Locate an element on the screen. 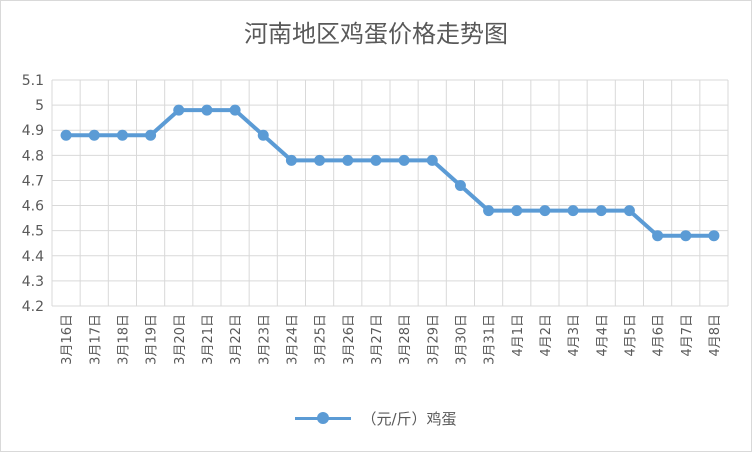 This screenshot has width=752, height=452. chart-title: 河南地区鸡蛋价格走势图 is located at coordinates (376, 34).